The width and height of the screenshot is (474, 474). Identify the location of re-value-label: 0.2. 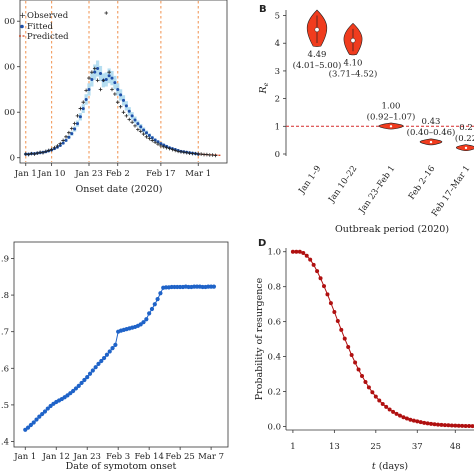
(466, 128).